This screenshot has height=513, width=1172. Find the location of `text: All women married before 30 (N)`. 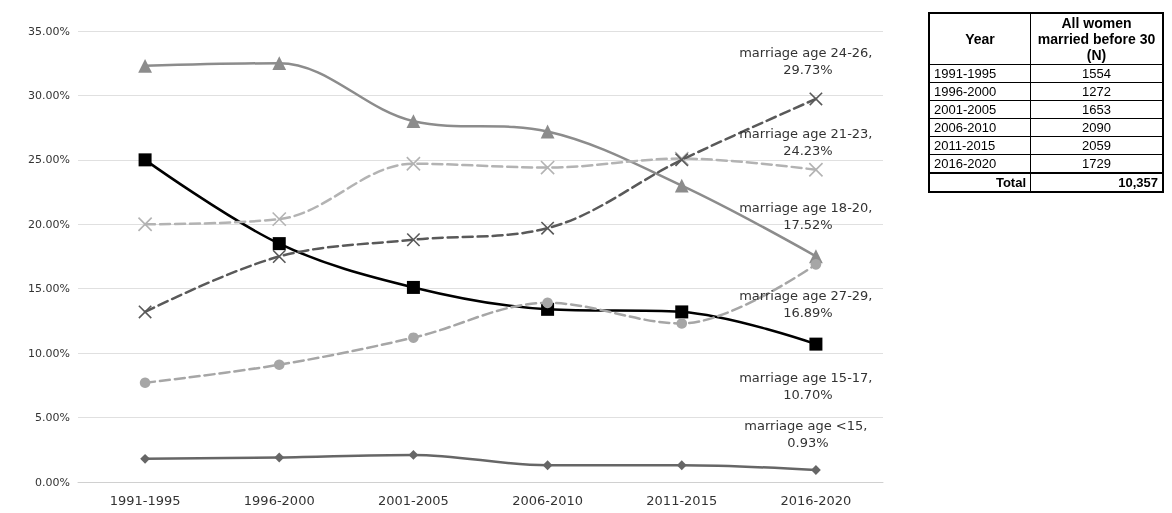

text: All women married before 30 (N) is located at coordinates (1096, 39).